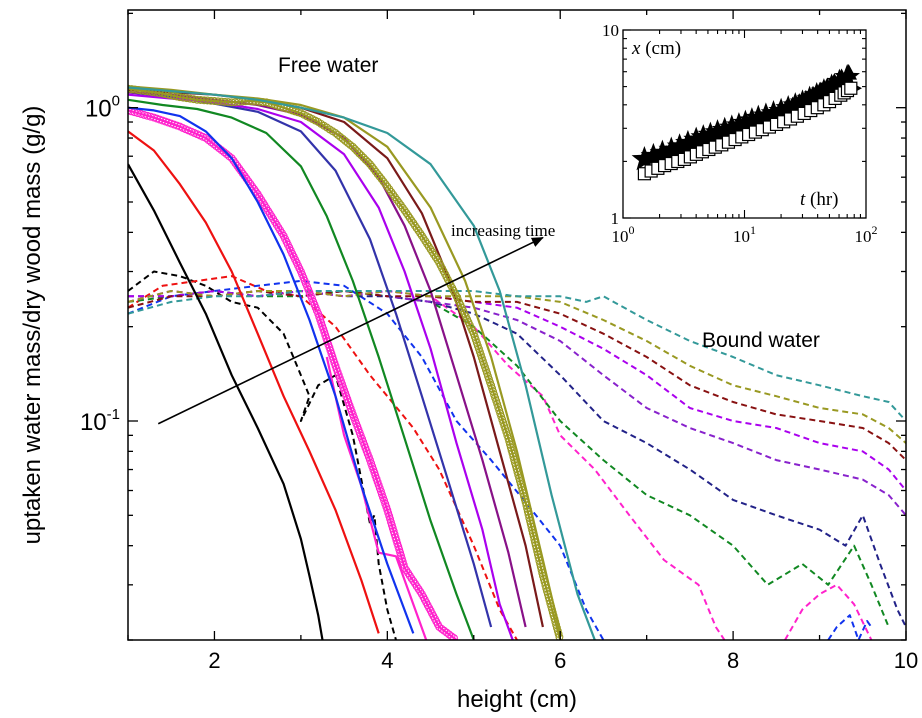  I want to click on inset-x-tick-label: 10¹, so click(744, 234).